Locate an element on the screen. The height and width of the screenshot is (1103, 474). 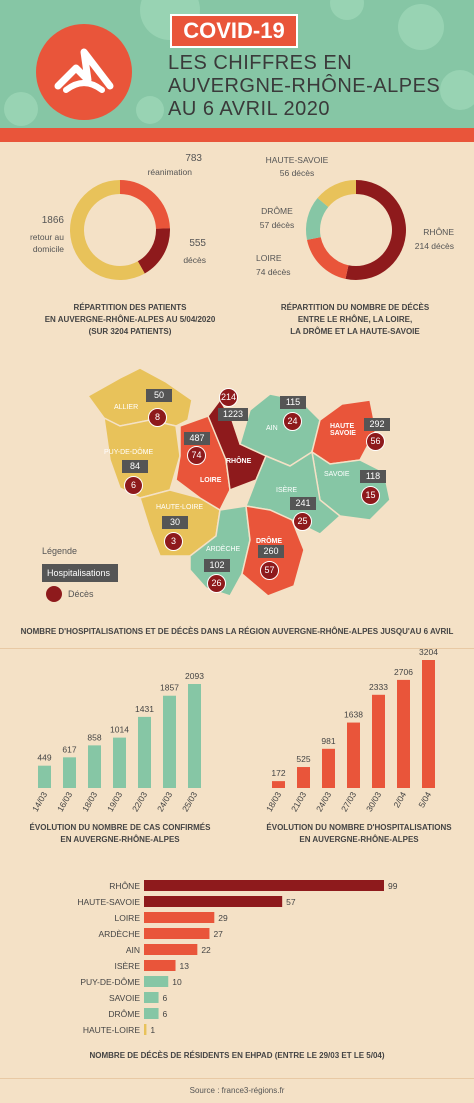
legend-hospitalisations: Hospitalisations is located at coordinates (80, 573).